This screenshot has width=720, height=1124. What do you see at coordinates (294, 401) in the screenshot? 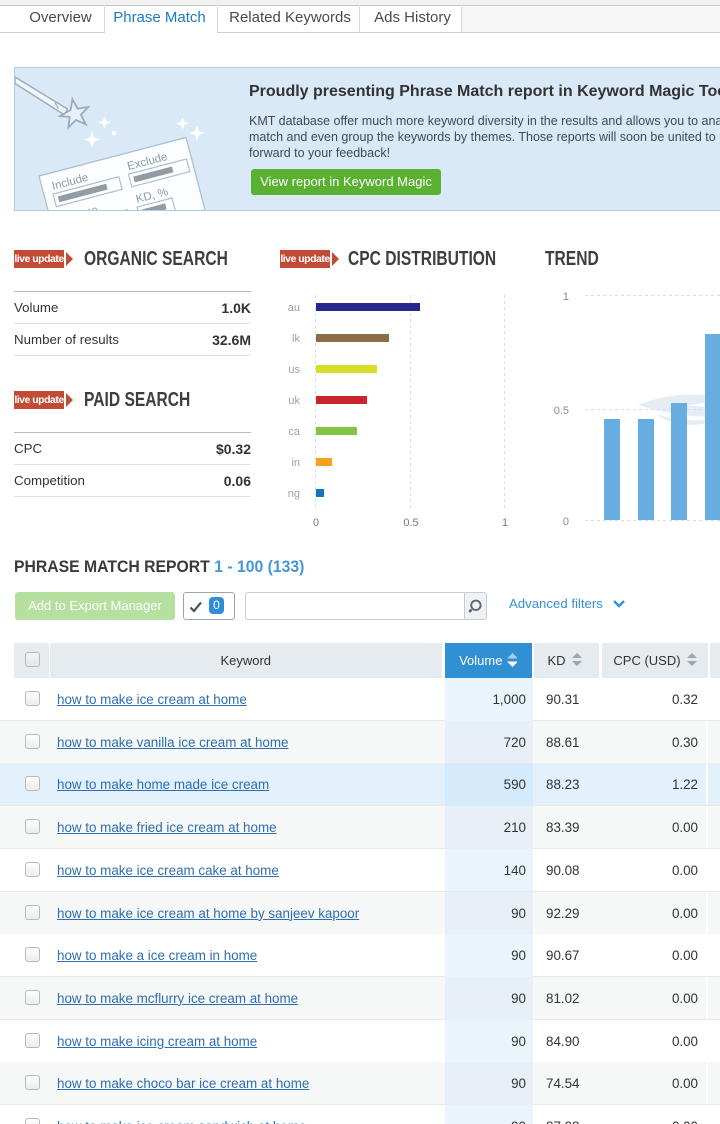
I see `svg-text: uk` at bounding box center [294, 401].